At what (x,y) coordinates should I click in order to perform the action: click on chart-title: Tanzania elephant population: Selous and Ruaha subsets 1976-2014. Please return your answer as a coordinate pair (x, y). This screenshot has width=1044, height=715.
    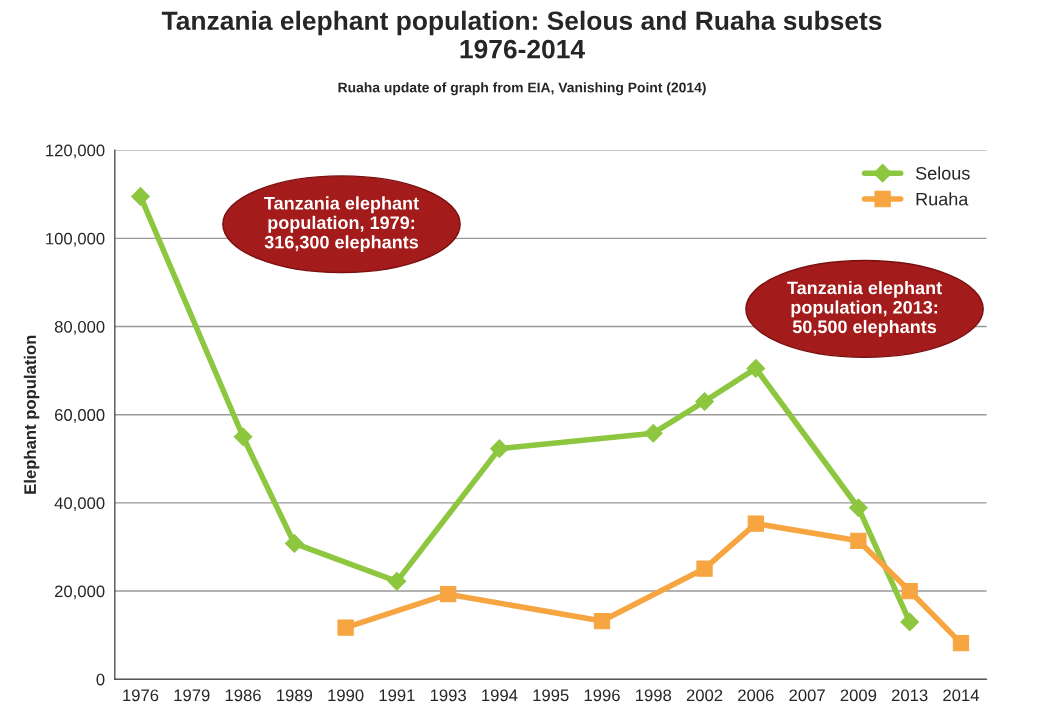
    Looking at the image, I should click on (521, 34).